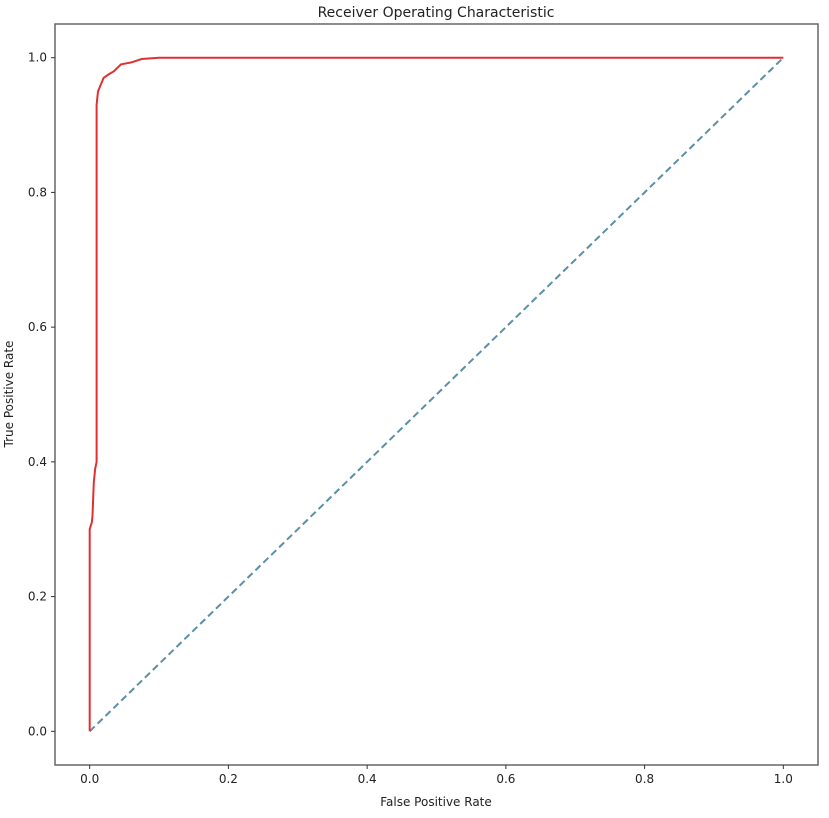 This screenshot has height=818, width=829. What do you see at coordinates (644, 779) in the screenshot?
I see `x-tick-label: 0.8` at bounding box center [644, 779].